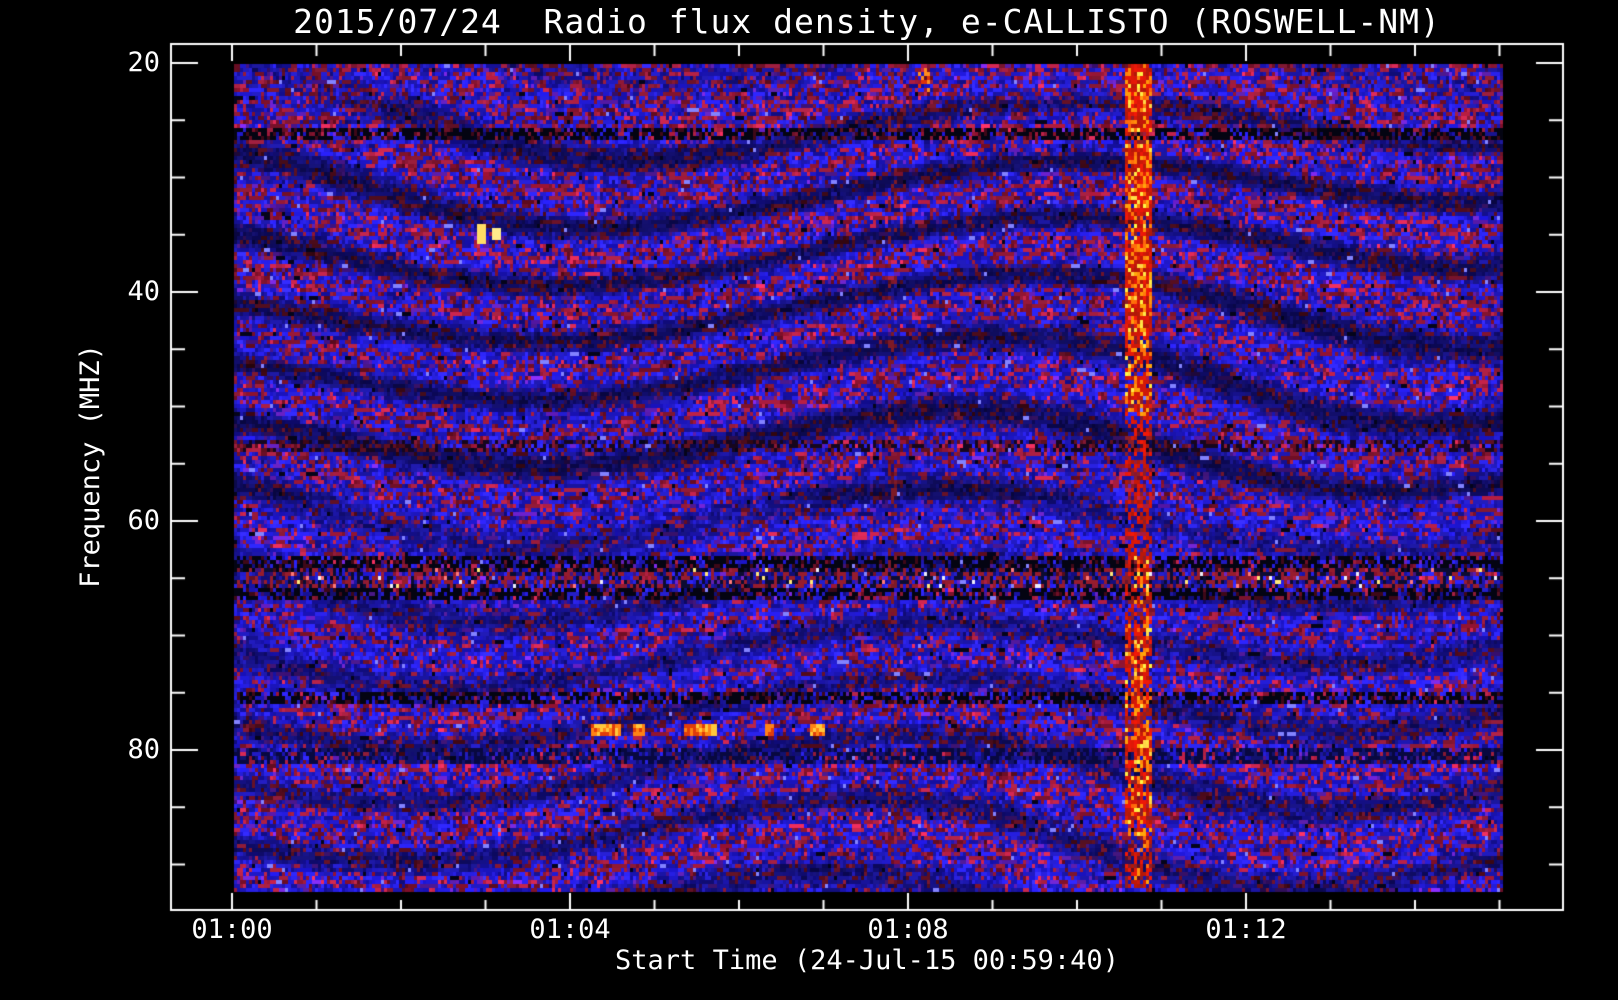 Image resolution: width=1618 pixels, height=1000 pixels. Describe the element at coordinates (232, 929) in the screenshot. I see `x-tick-label-0100: 01:00` at that location.